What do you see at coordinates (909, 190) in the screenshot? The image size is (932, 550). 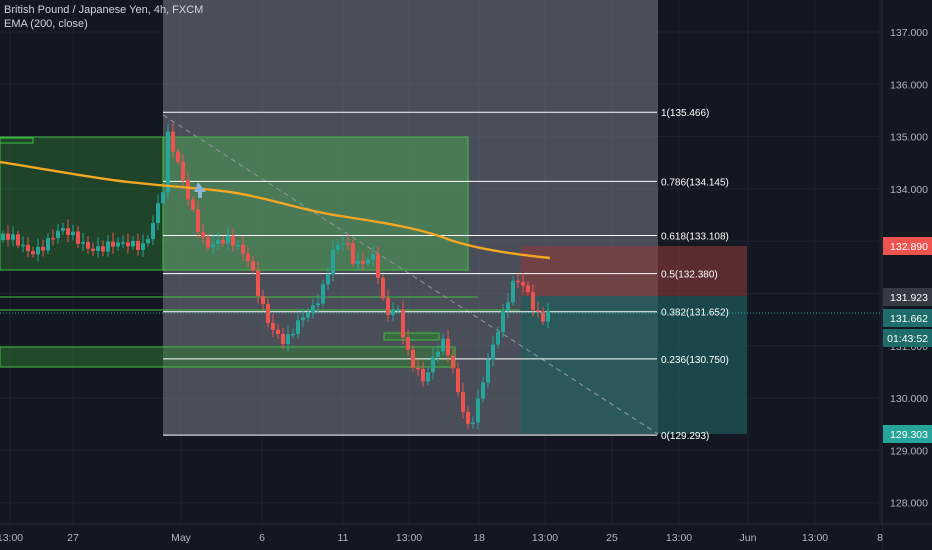 I see `price-tick-label: 134.000` at bounding box center [909, 190].